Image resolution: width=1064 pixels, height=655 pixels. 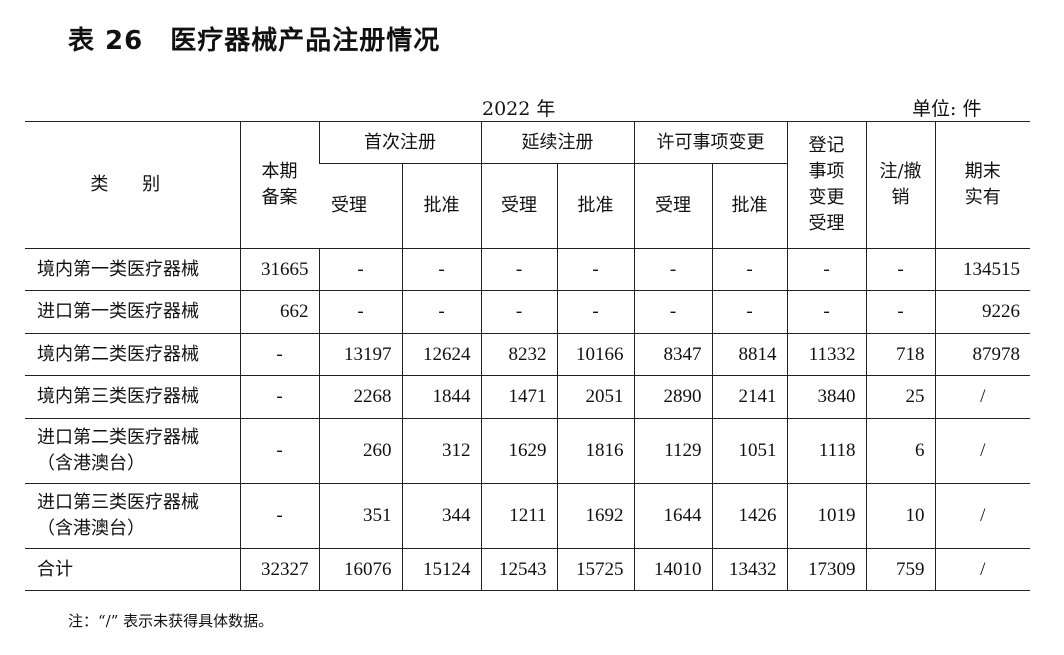 What do you see at coordinates (519, 109) in the screenshot?
I see `year-label: 2022 年` at bounding box center [519, 109].